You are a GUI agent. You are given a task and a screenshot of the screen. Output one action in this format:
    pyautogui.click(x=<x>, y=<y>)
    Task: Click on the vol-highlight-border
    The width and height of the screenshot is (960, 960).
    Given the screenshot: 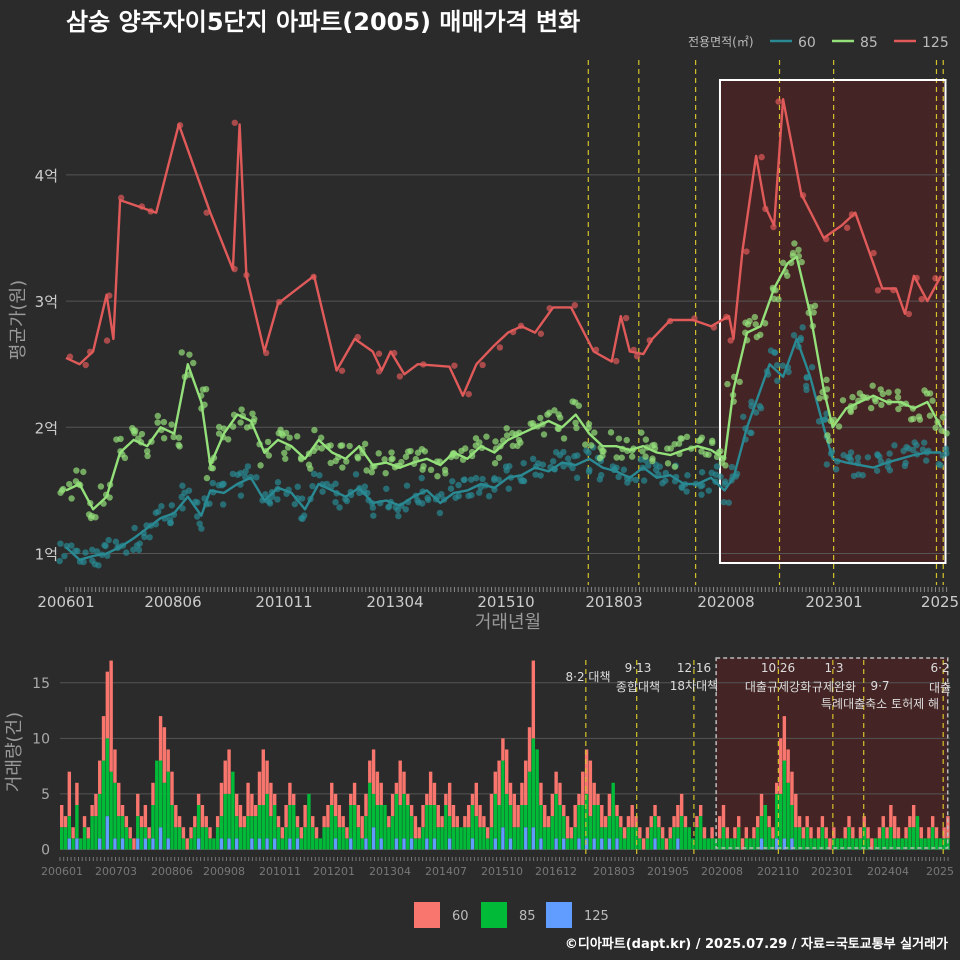 What is the action you would take?
    pyautogui.click(x=832, y=753)
    